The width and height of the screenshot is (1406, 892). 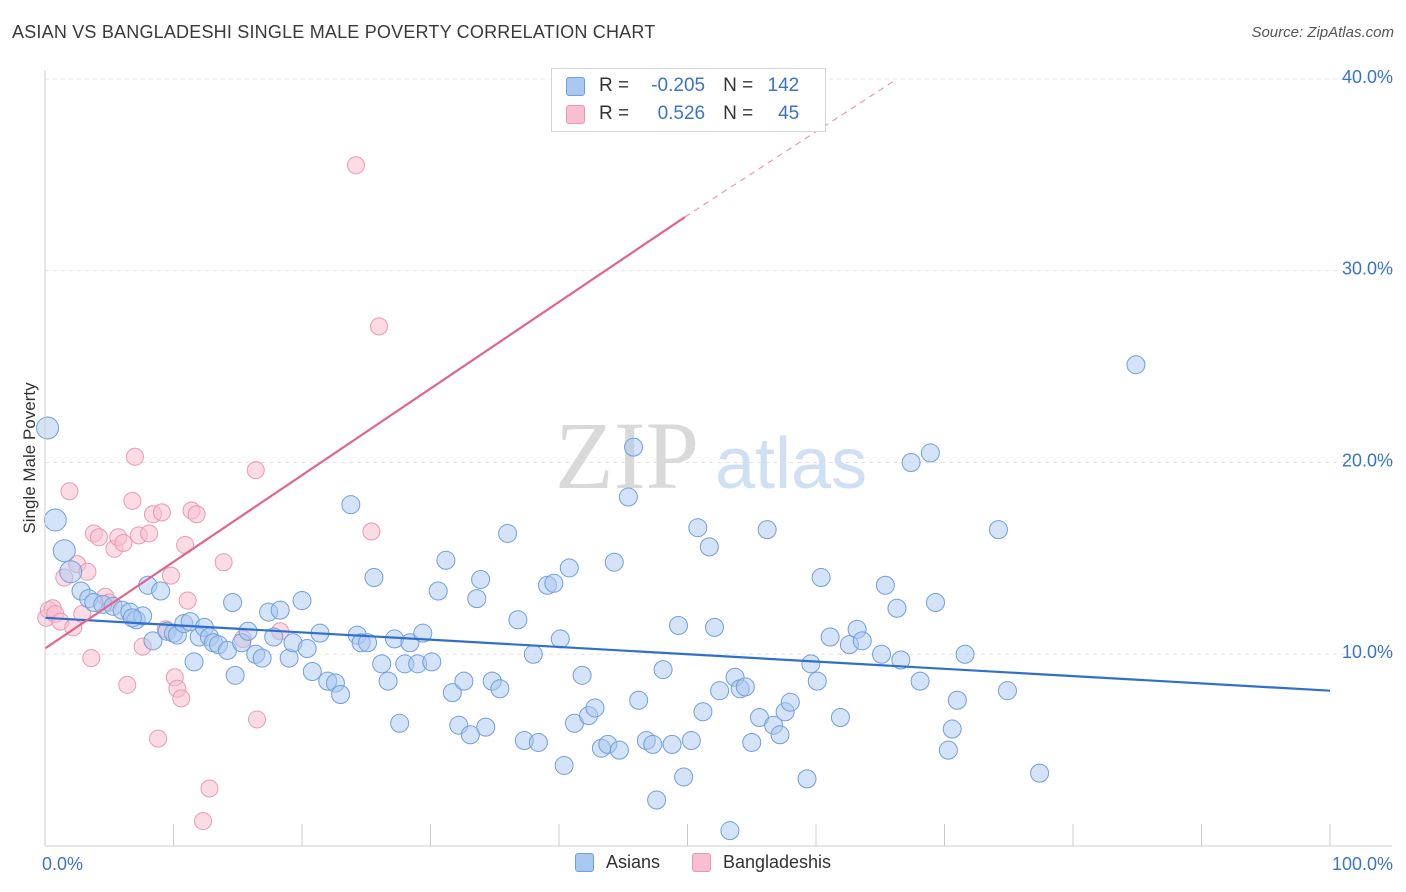 What do you see at coordinates (62, 864) in the screenshot?
I see `x-tick-label: 0.0%` at bounding box center [62, 864].